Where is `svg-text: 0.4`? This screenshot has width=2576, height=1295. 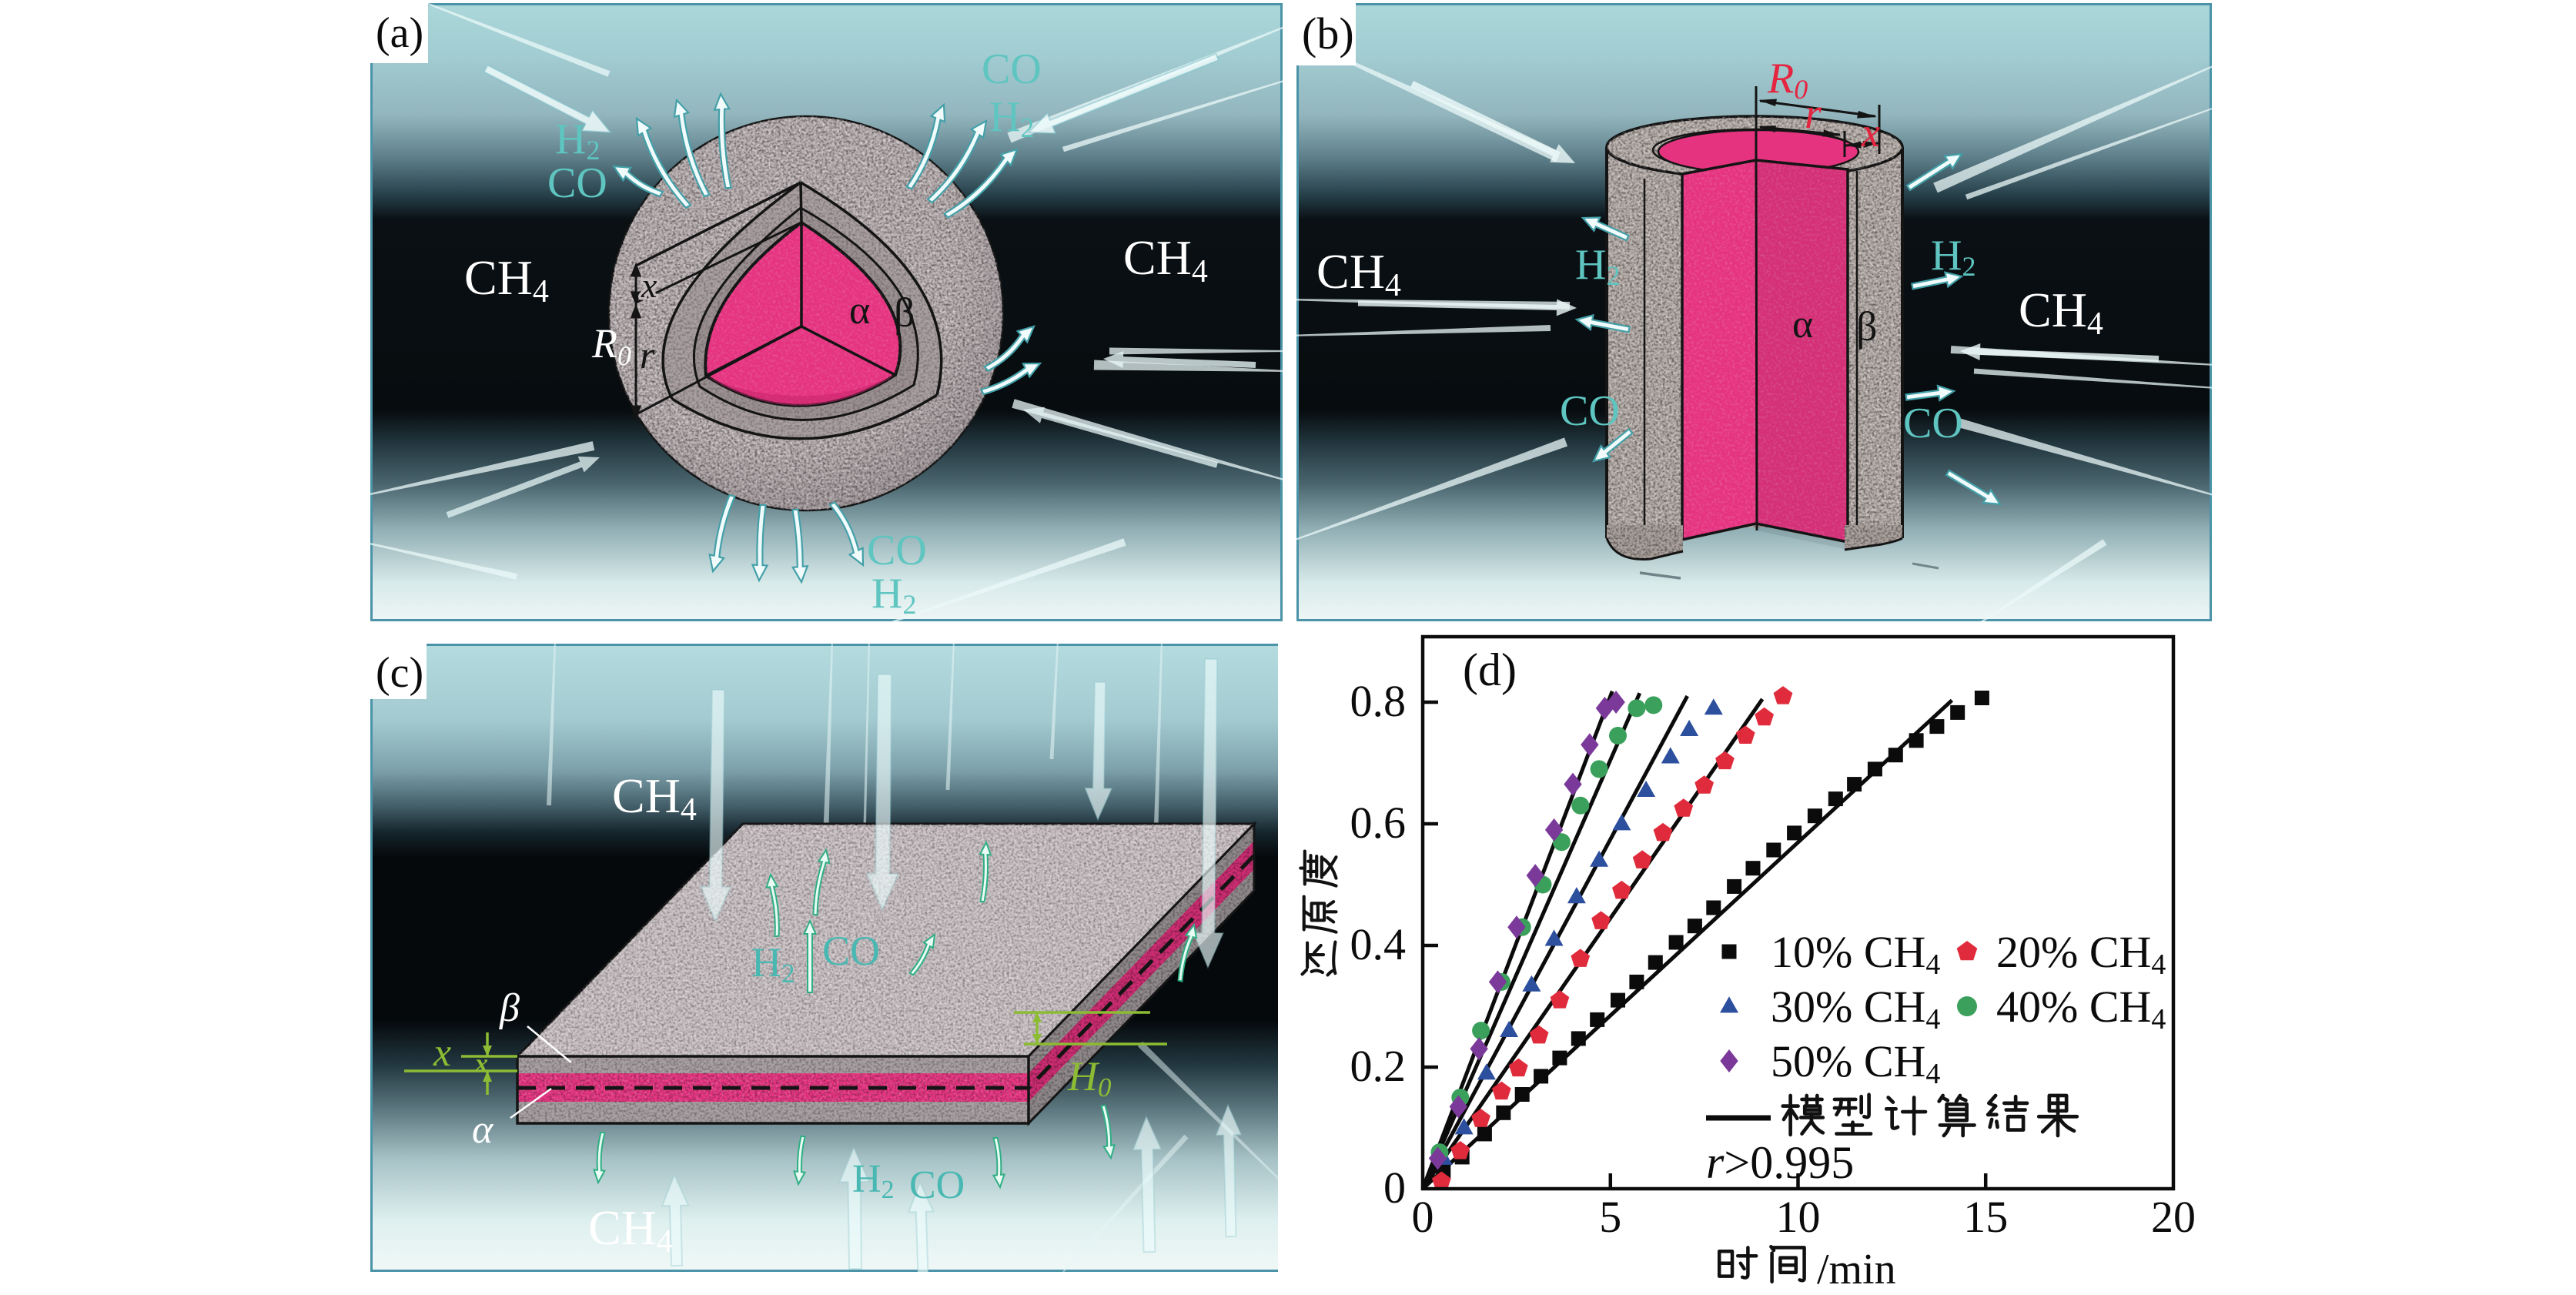 svg-text: 0.4 is located at coordinates (1379, 944).